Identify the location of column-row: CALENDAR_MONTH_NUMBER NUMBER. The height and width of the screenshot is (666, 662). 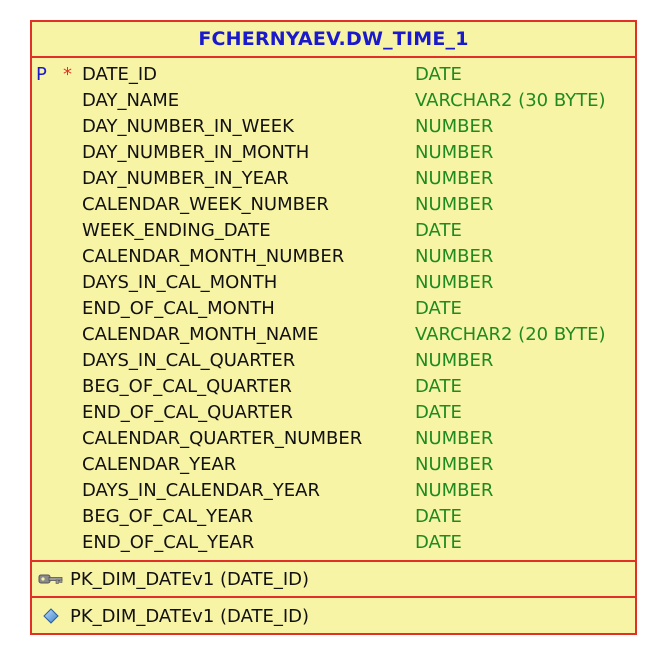
(333, 257).